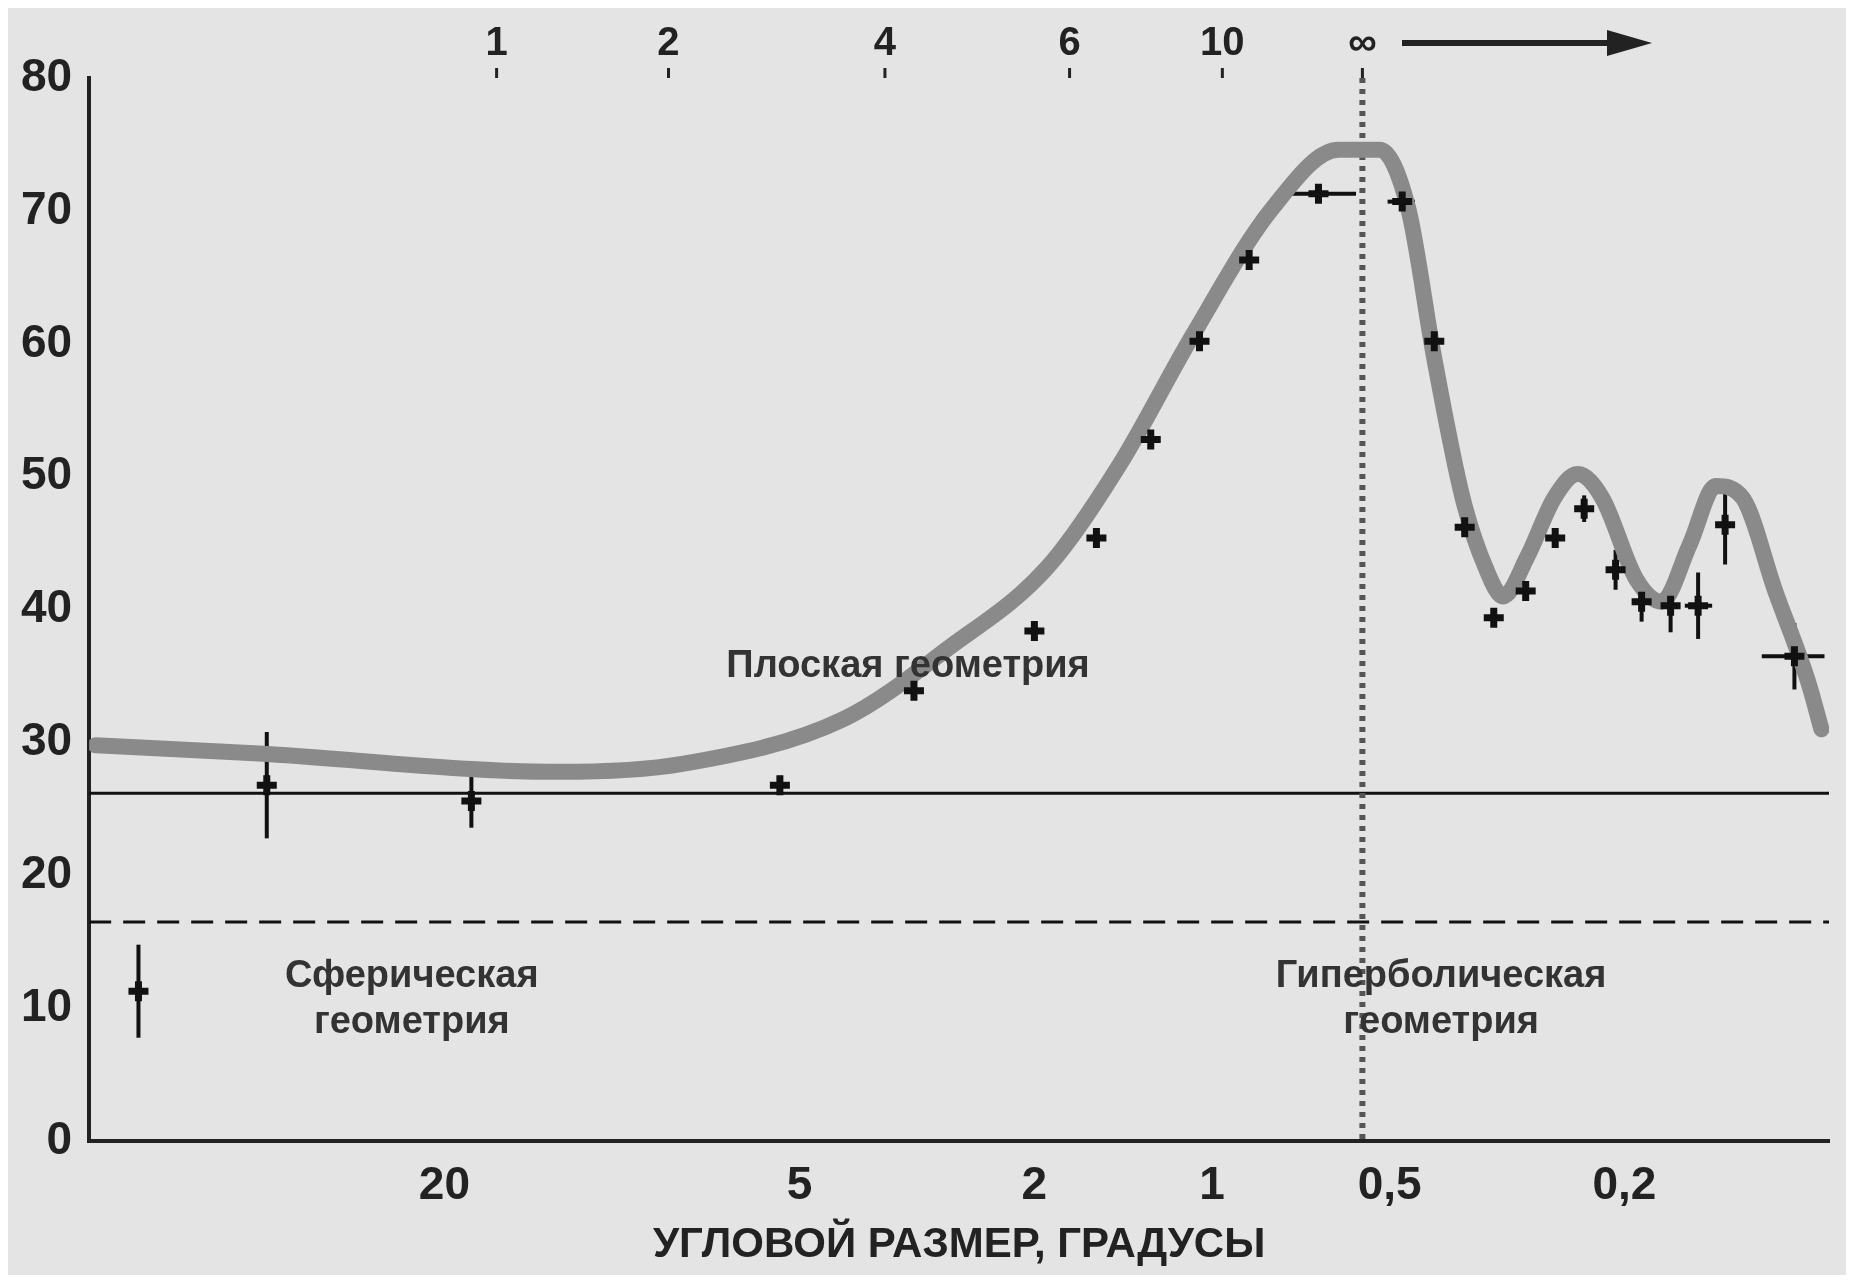 This screenshot has width=1854, height=1283. What do you see at coordinates (799, 1182) in the screenshot?
I see `x-tick-label: 5` at bounding box center [799, 1182].